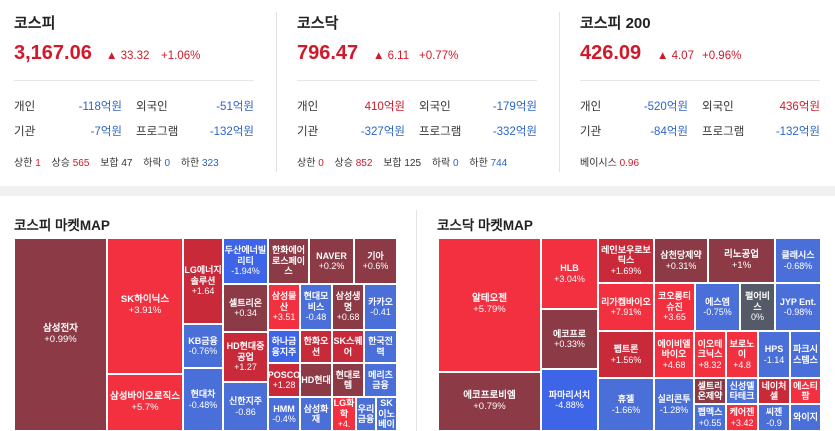 Image resolution: width=835 pixels, height=431 pixels. I want to click on kospi-name: 코스피, so click(35, 23).